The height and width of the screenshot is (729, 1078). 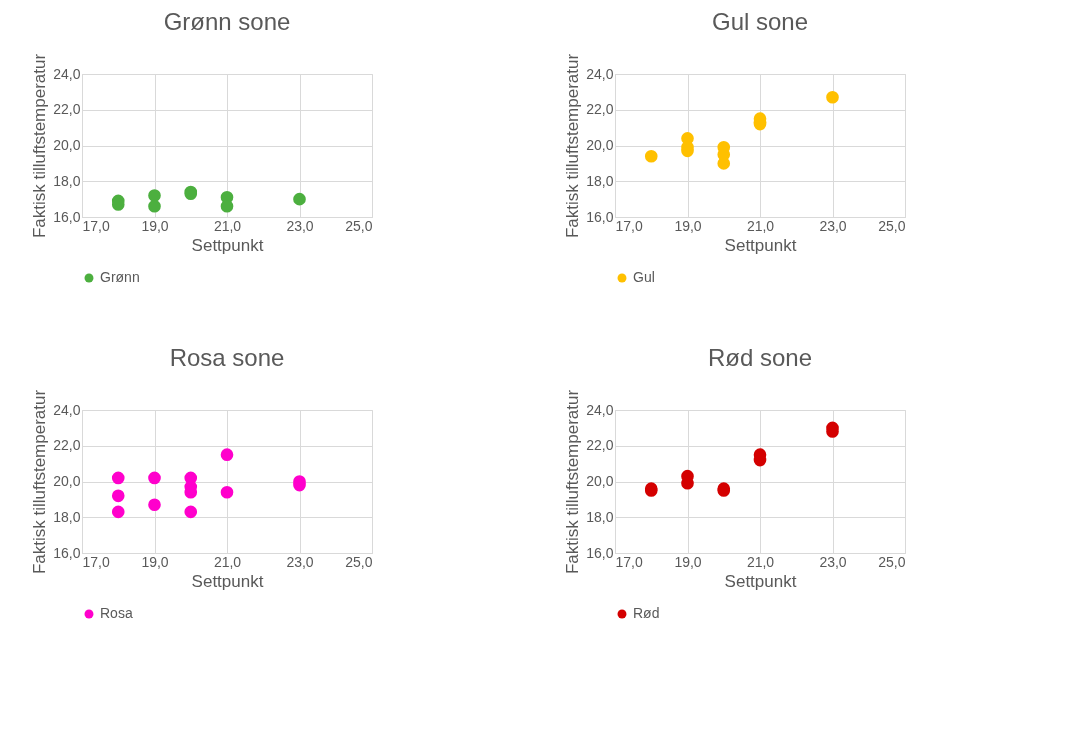 I want to click on chart-title: Grønn sone, so click(x=227, y=22).